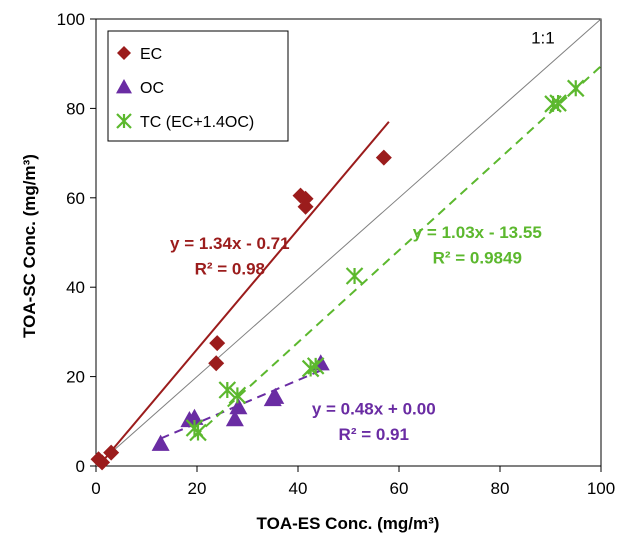 This screenshot has width=621, height=539. I want to click on y-tick-label: 0, so click(80, 466).